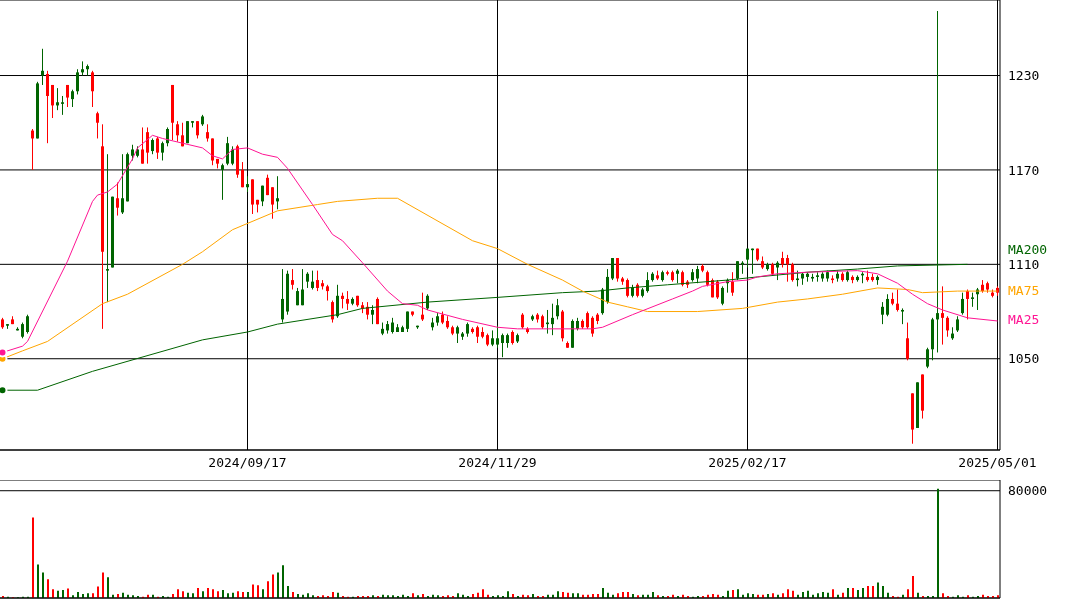  What do you see at coordinates (1024, 320) in the screenshot?
I see `series-label: MA25` at bounding box center [1024, 320].